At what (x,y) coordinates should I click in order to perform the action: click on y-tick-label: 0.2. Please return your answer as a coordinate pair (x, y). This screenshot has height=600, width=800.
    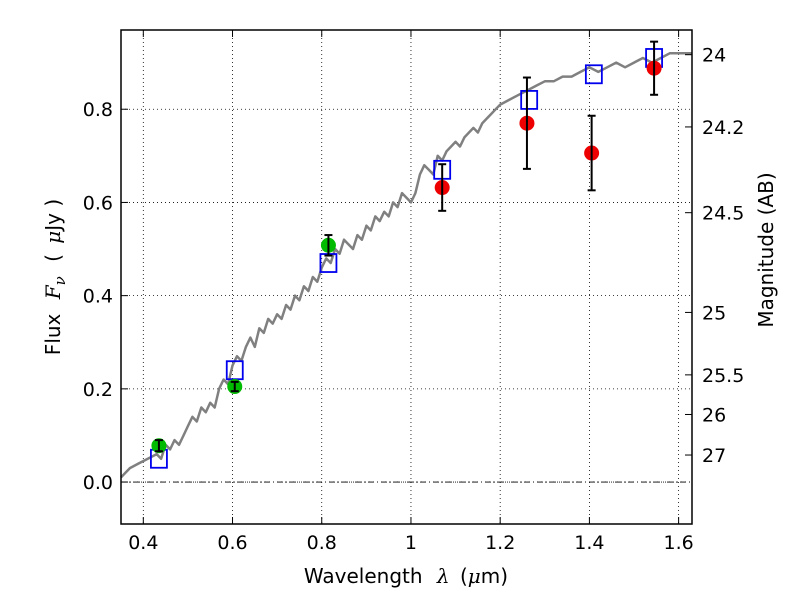
    Looking at the image, I should click on (98, 390).